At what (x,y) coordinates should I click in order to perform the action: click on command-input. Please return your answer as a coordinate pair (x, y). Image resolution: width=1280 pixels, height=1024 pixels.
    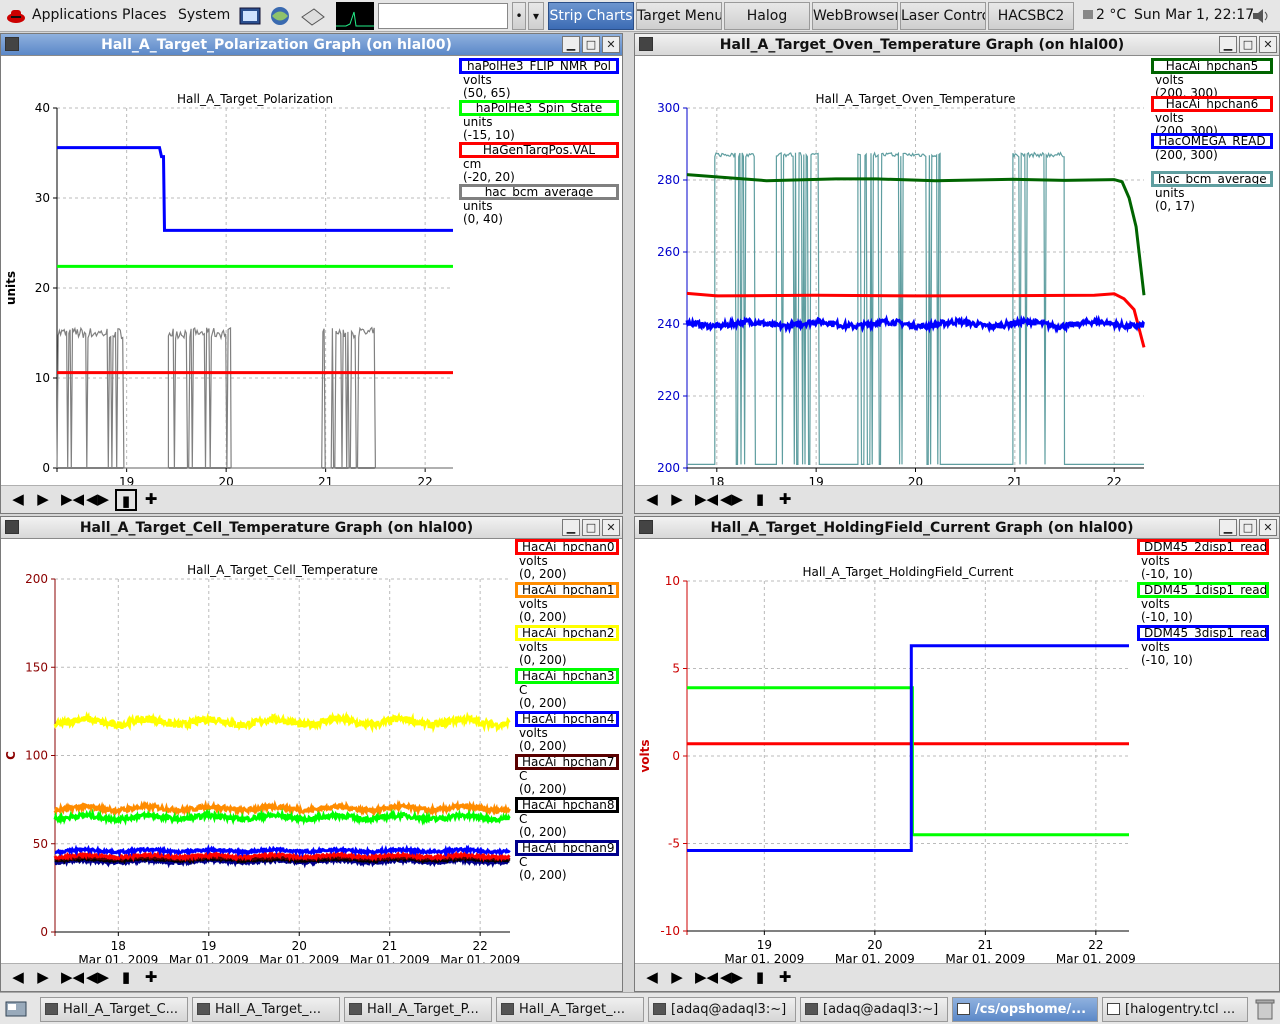
    Looking at the image, I should click on (443, 16).